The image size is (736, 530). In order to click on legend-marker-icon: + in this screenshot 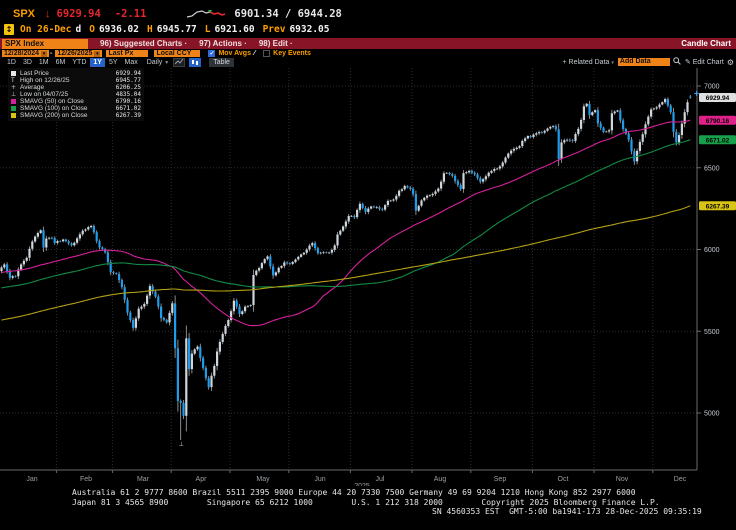, I will do `click(14, 87)`.